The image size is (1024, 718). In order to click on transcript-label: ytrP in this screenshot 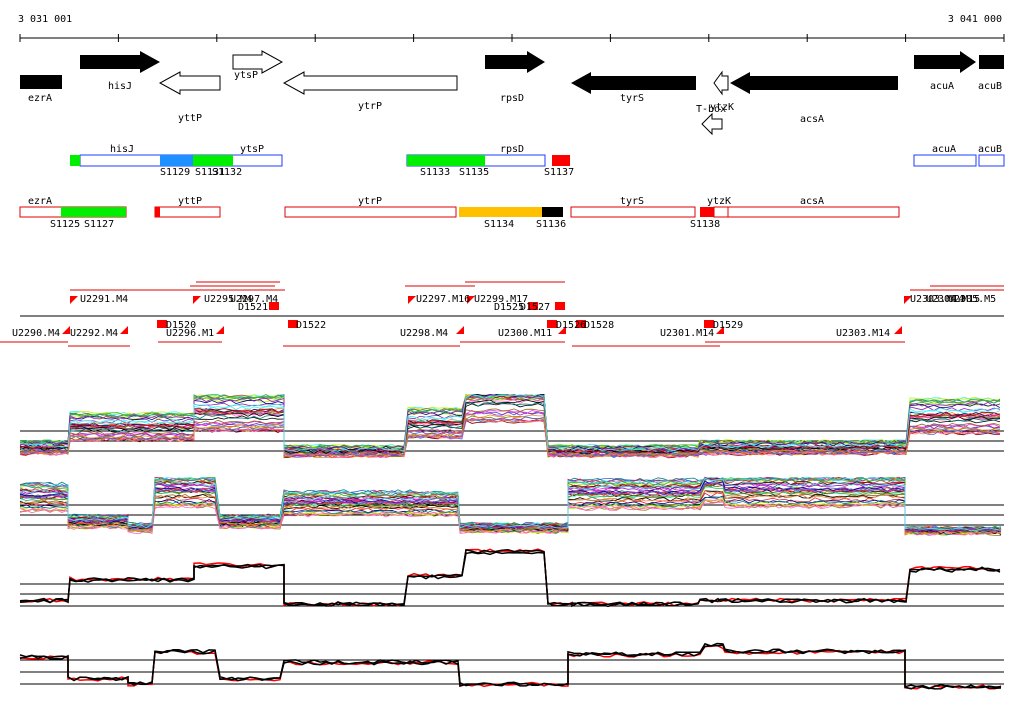, I will do `click(370, 201)`.